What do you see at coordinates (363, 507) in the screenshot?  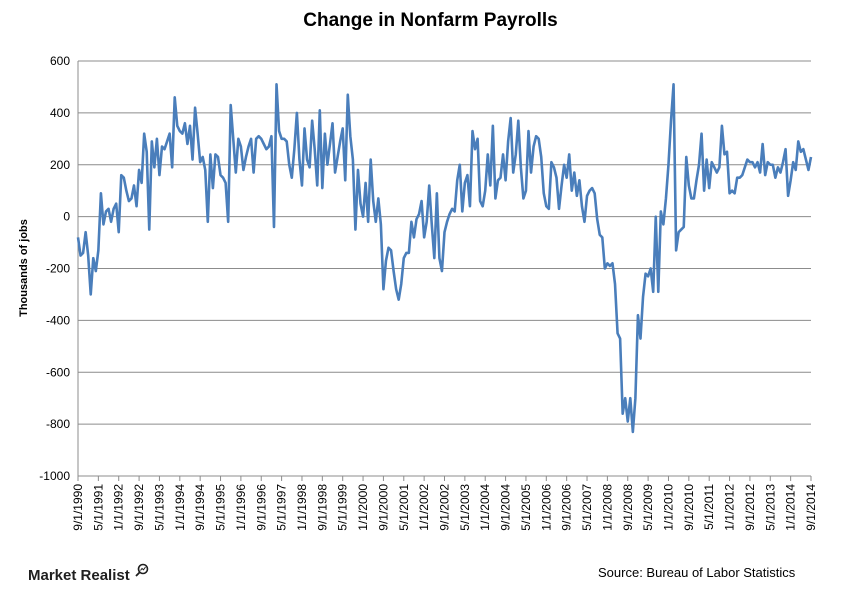 I see `x-tick-label: 1/1/2000` at bounding box center [363, 507].